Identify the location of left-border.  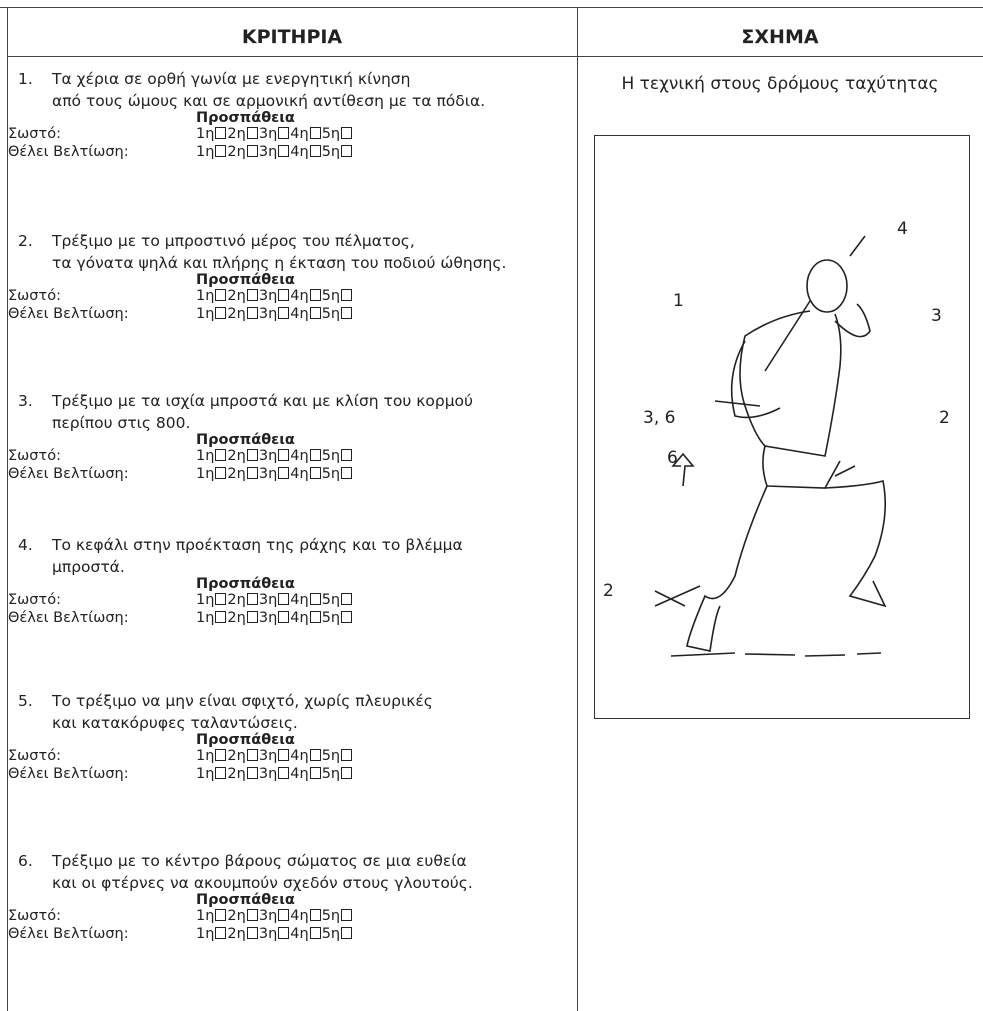
(7, 509).